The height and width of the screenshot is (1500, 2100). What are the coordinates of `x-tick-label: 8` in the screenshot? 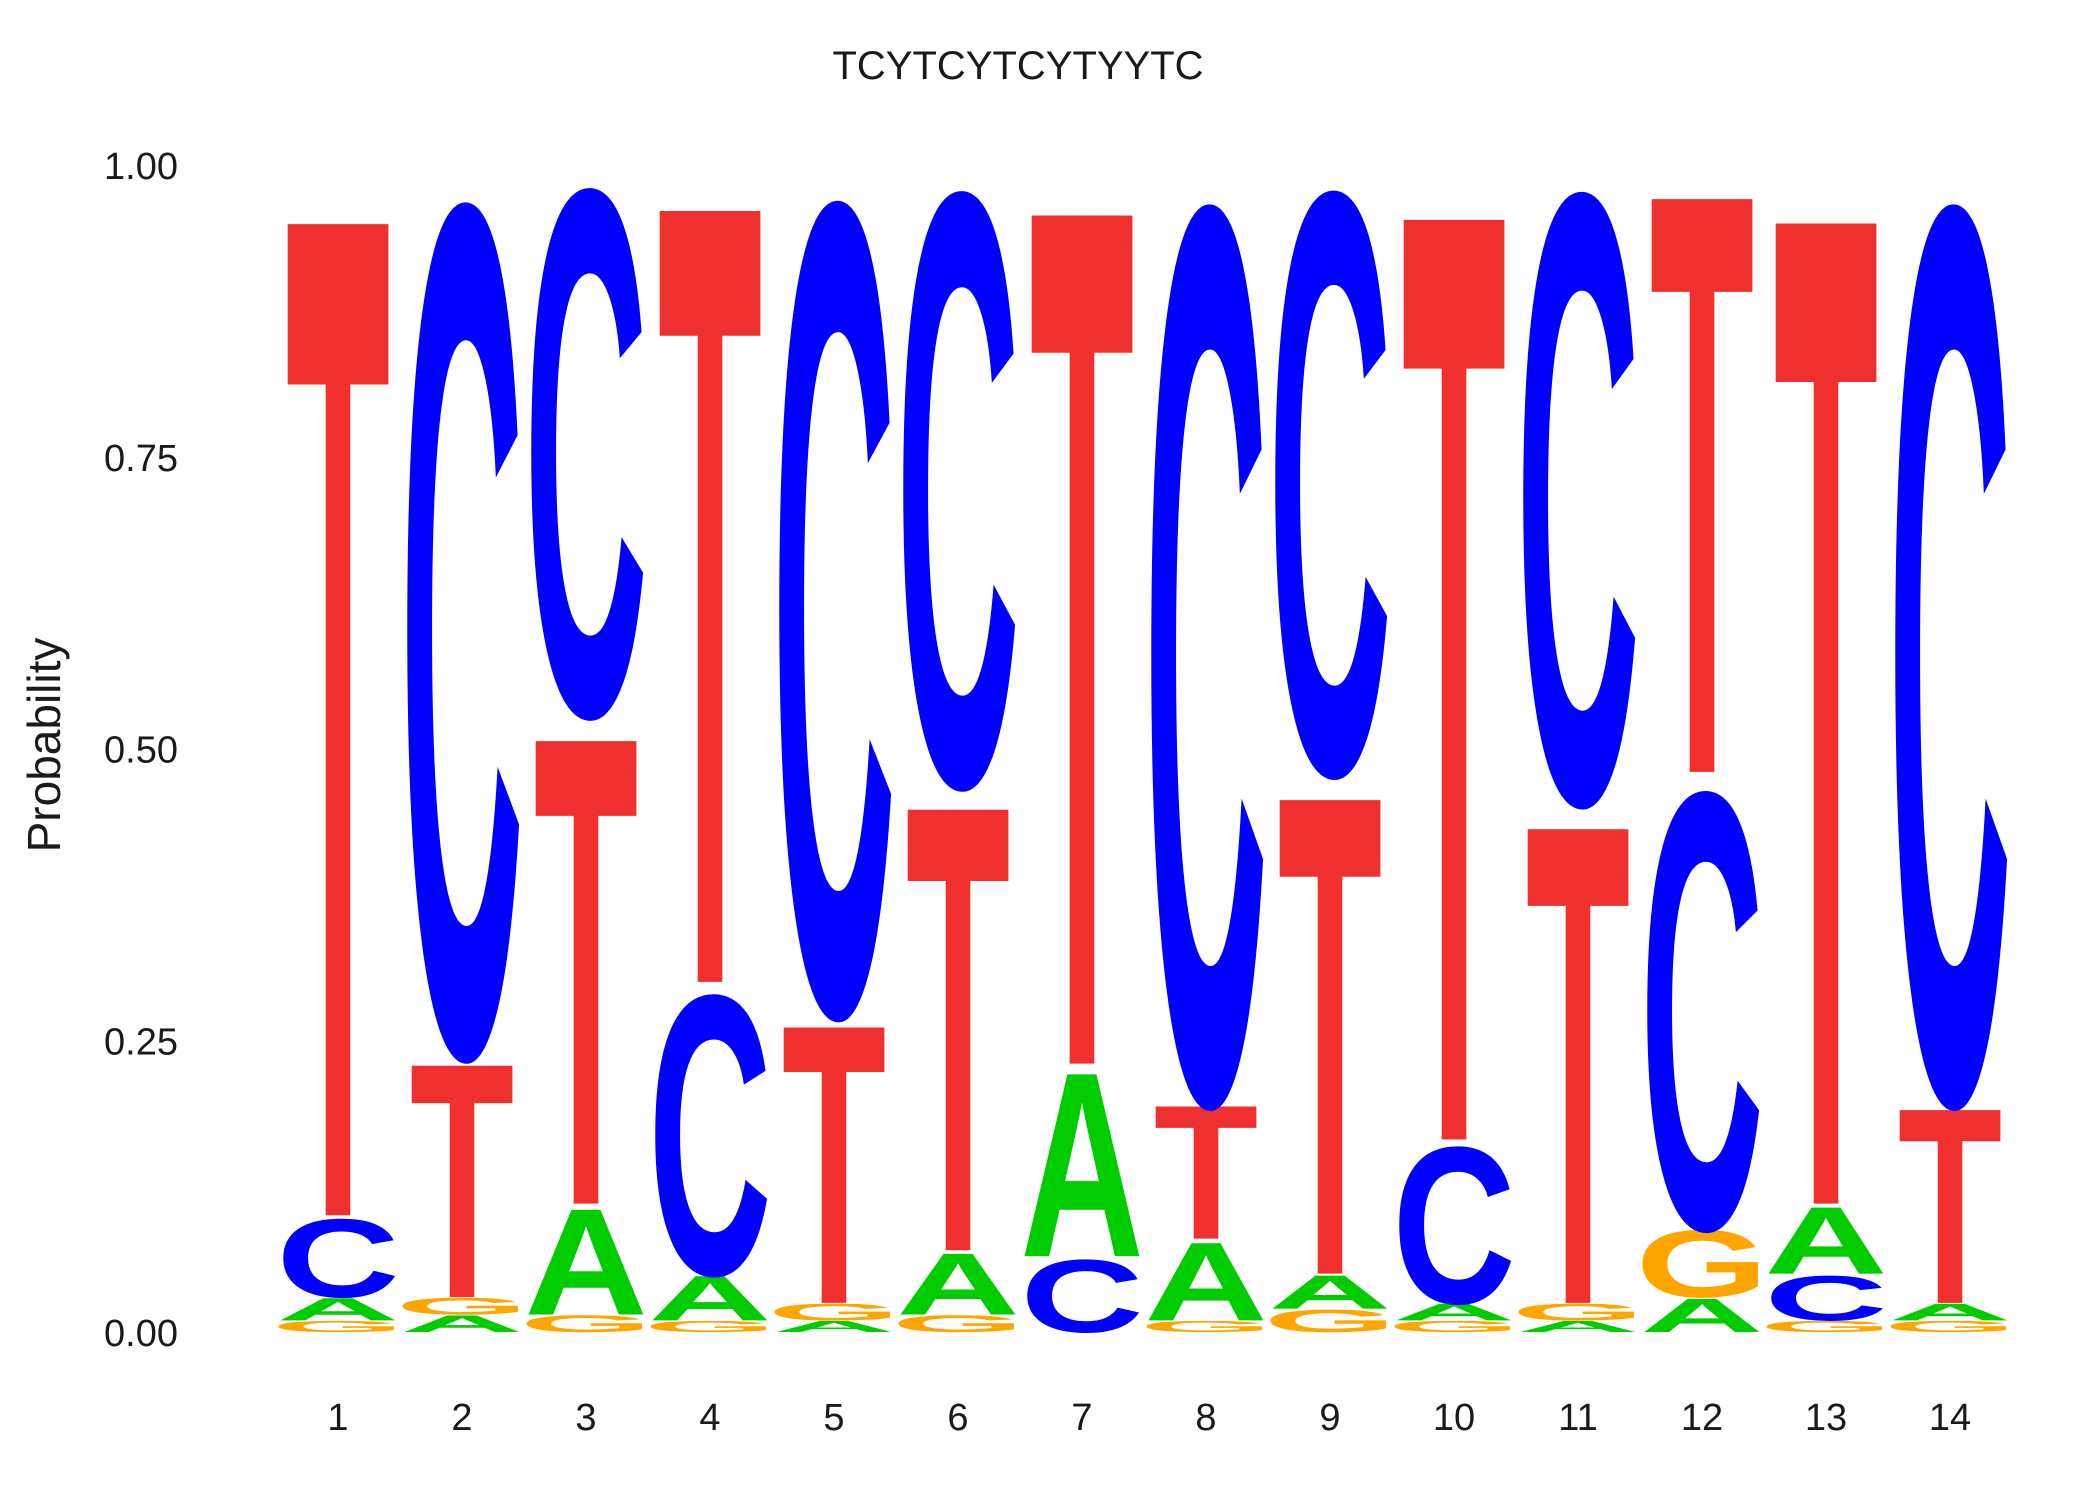 It's located at (1205, 1418).